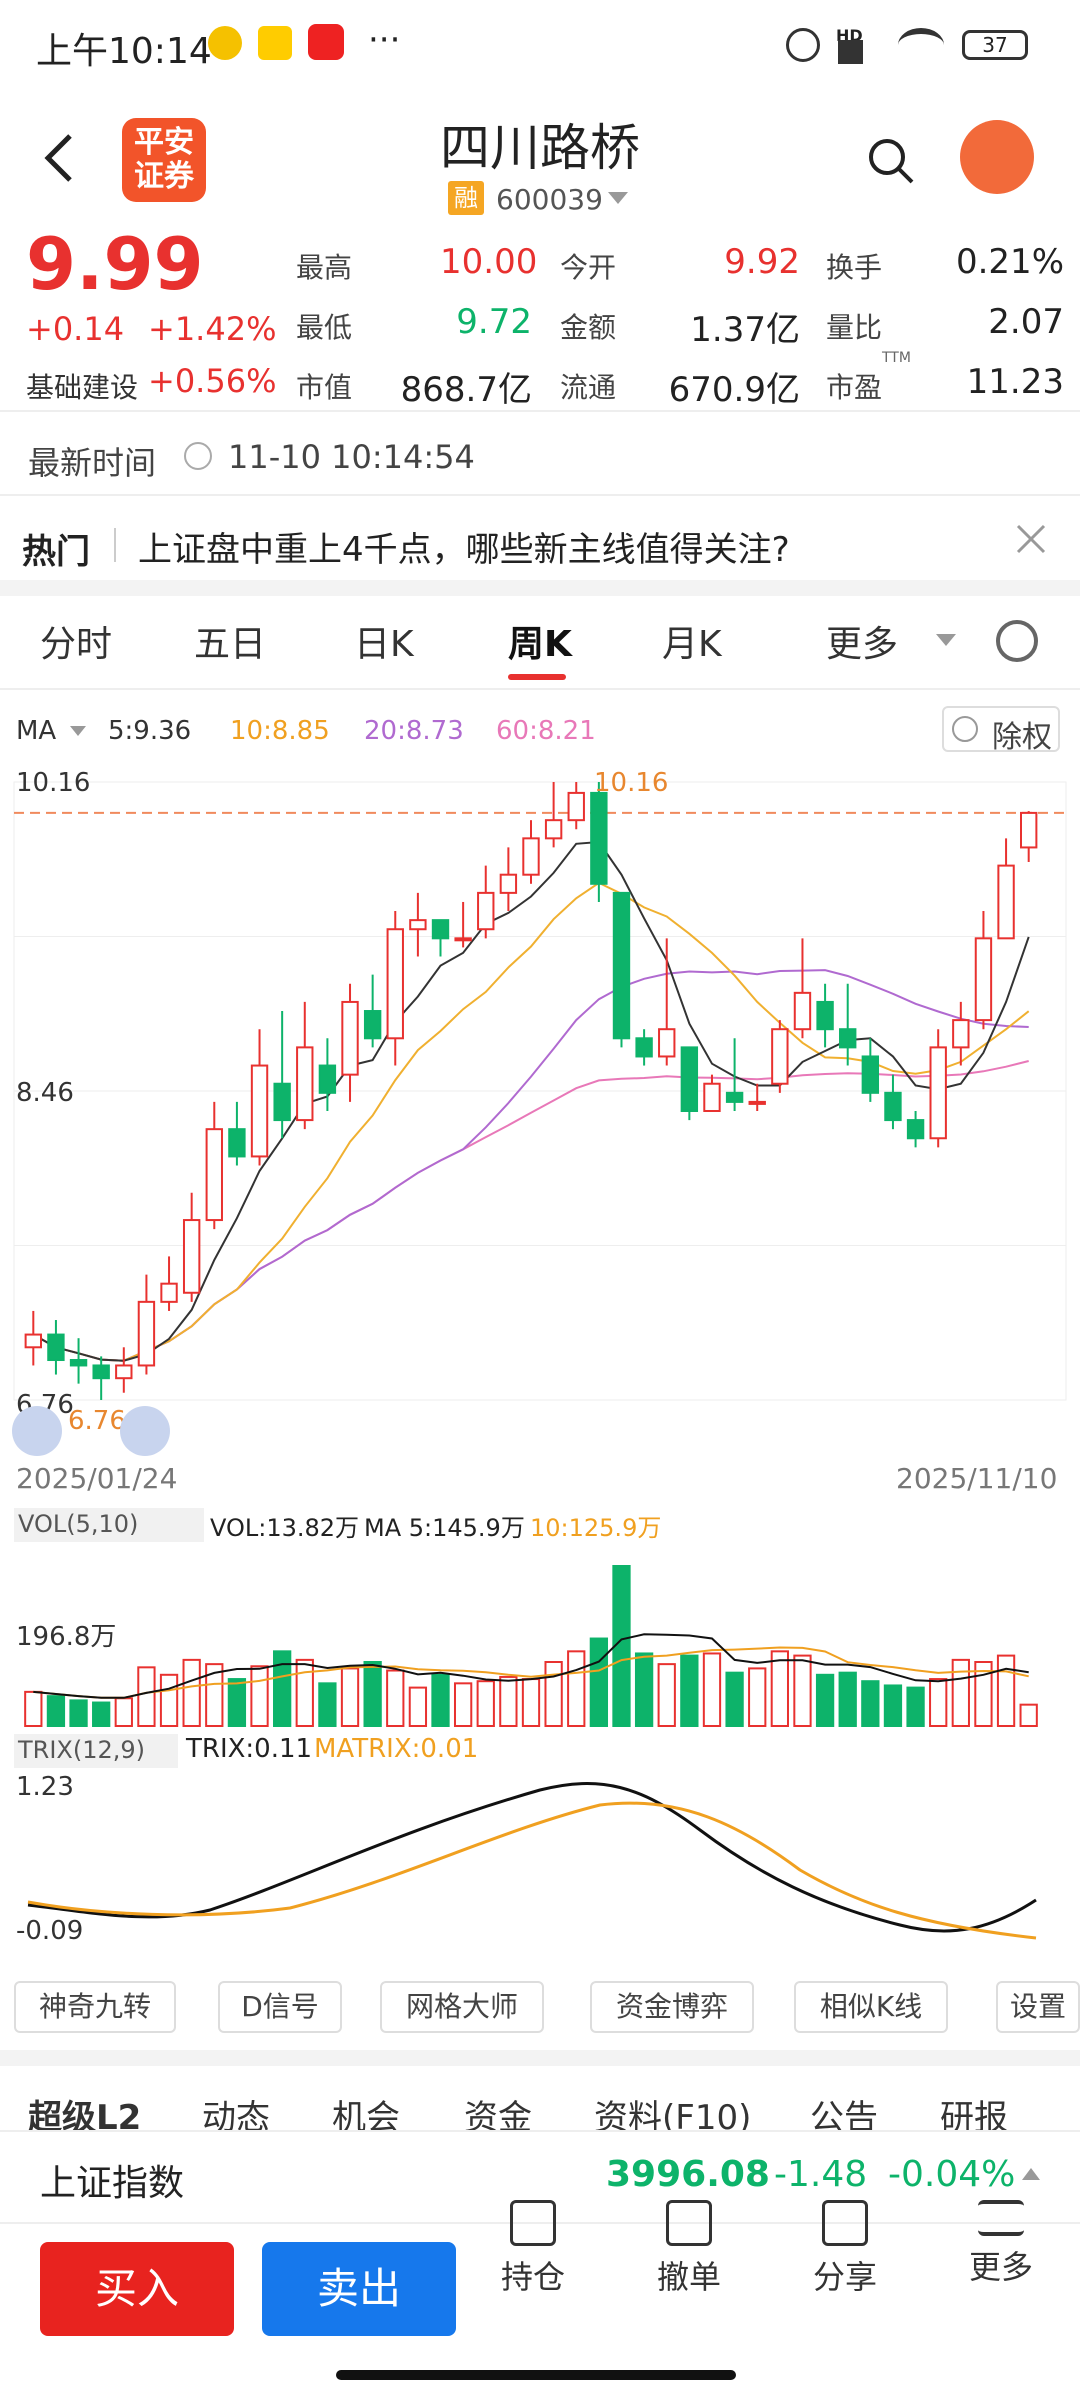 This screenshot has height=2400, width=1080. Describe the element at coordinates (366, 2114) in the screenshot. I see `tab-opportunity: 机会` at that location.